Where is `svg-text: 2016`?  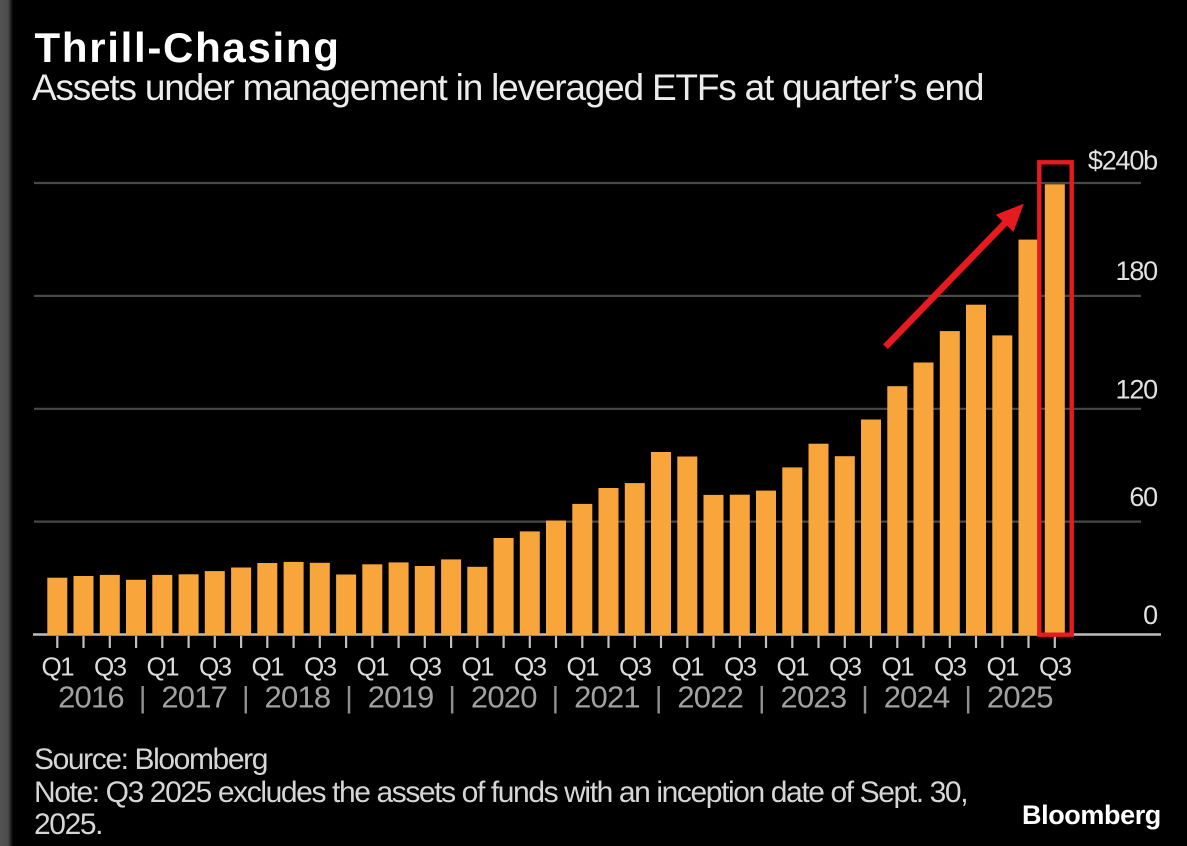 svg-text: 2016 is located at coordinates (91, 697).